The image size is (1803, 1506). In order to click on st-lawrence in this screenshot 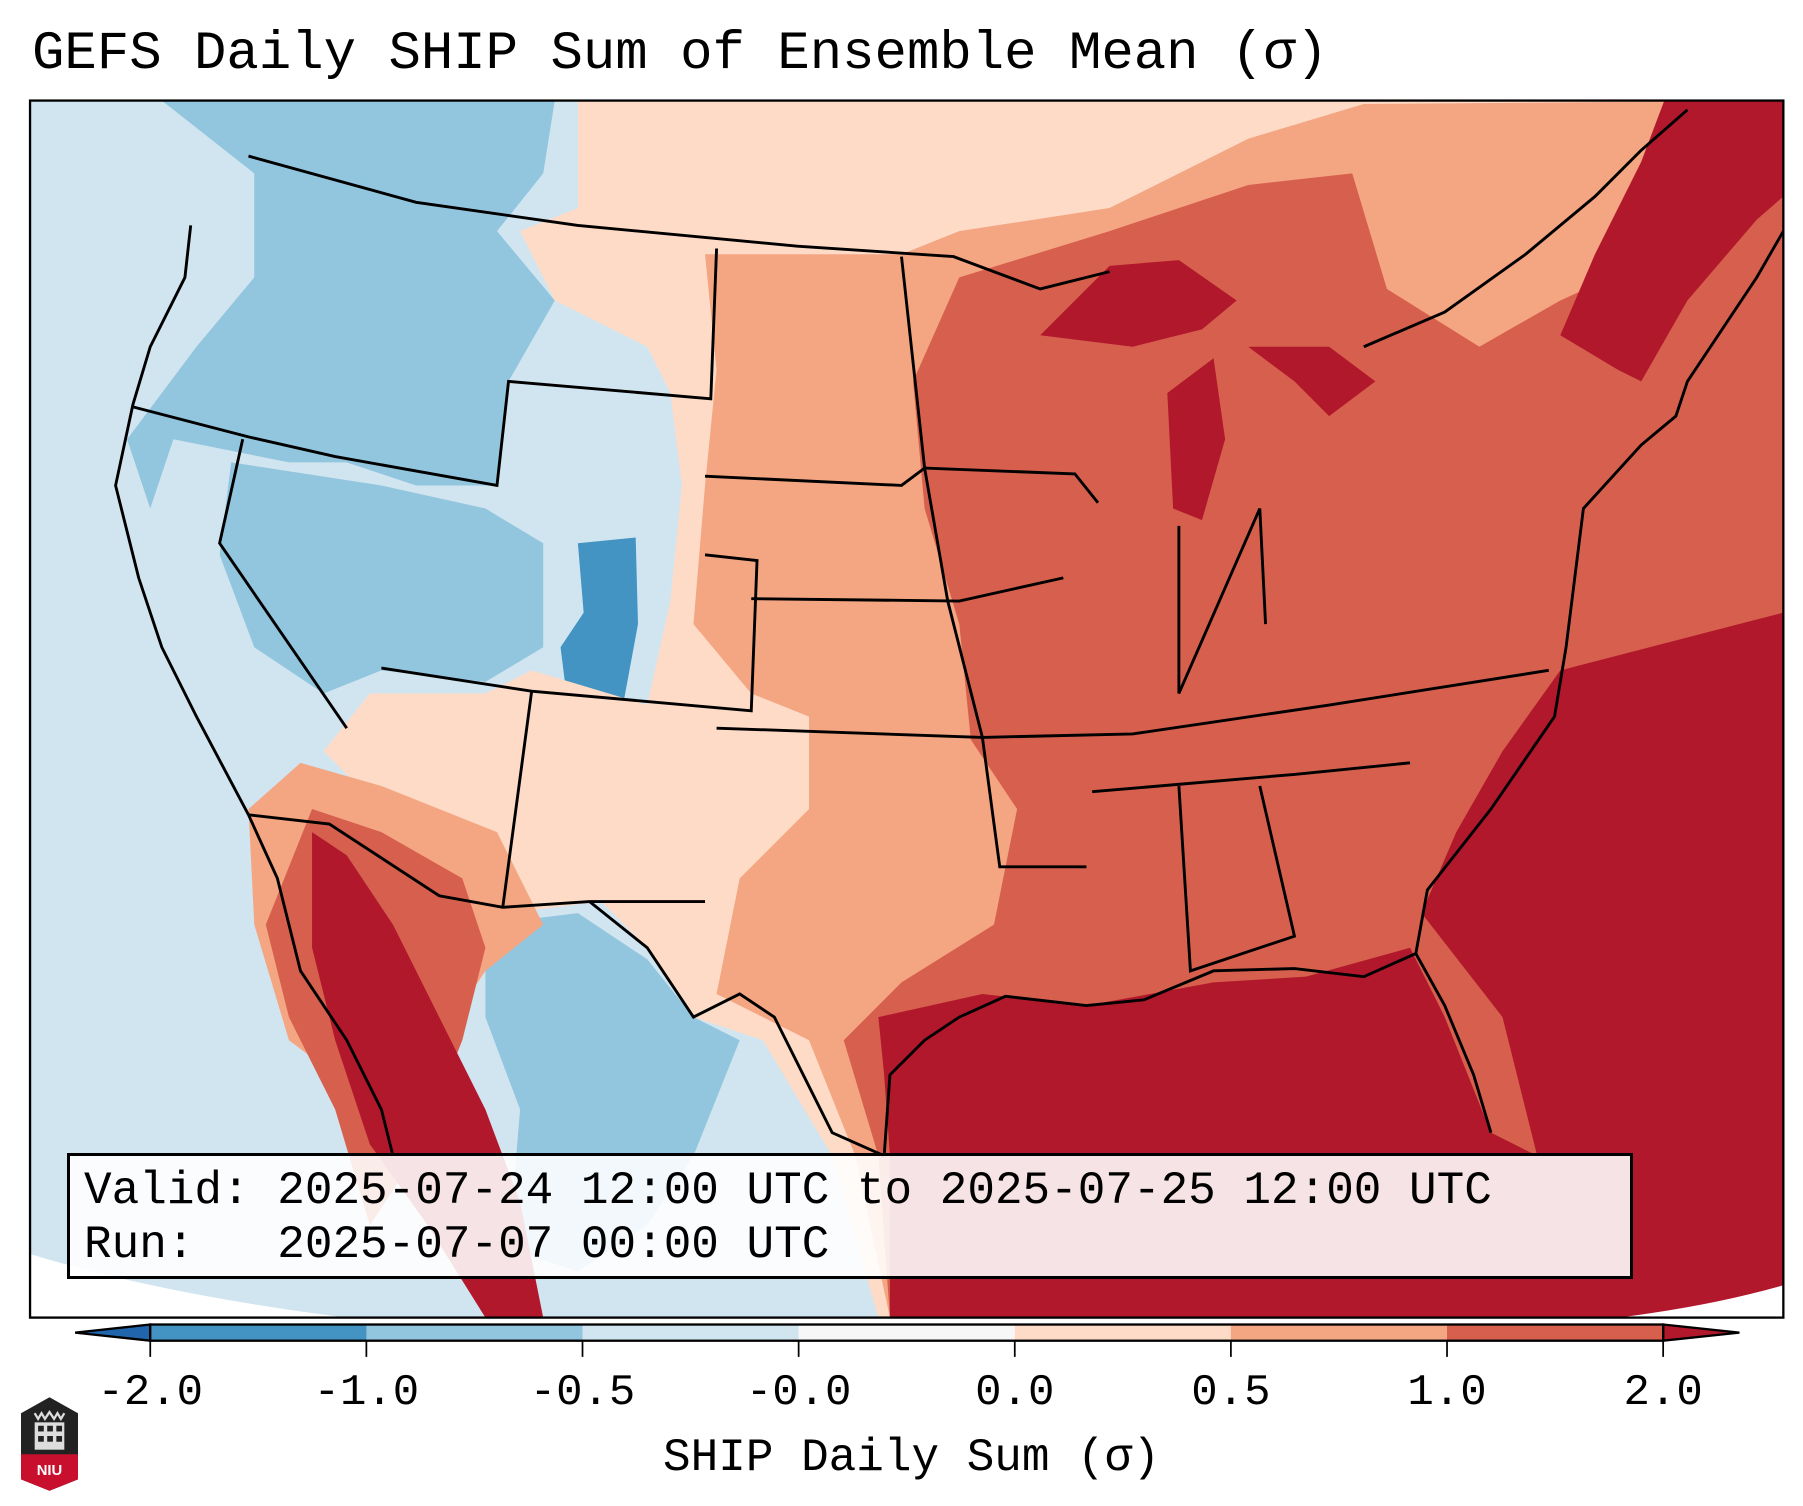, I will do `click(1526, 228)`.